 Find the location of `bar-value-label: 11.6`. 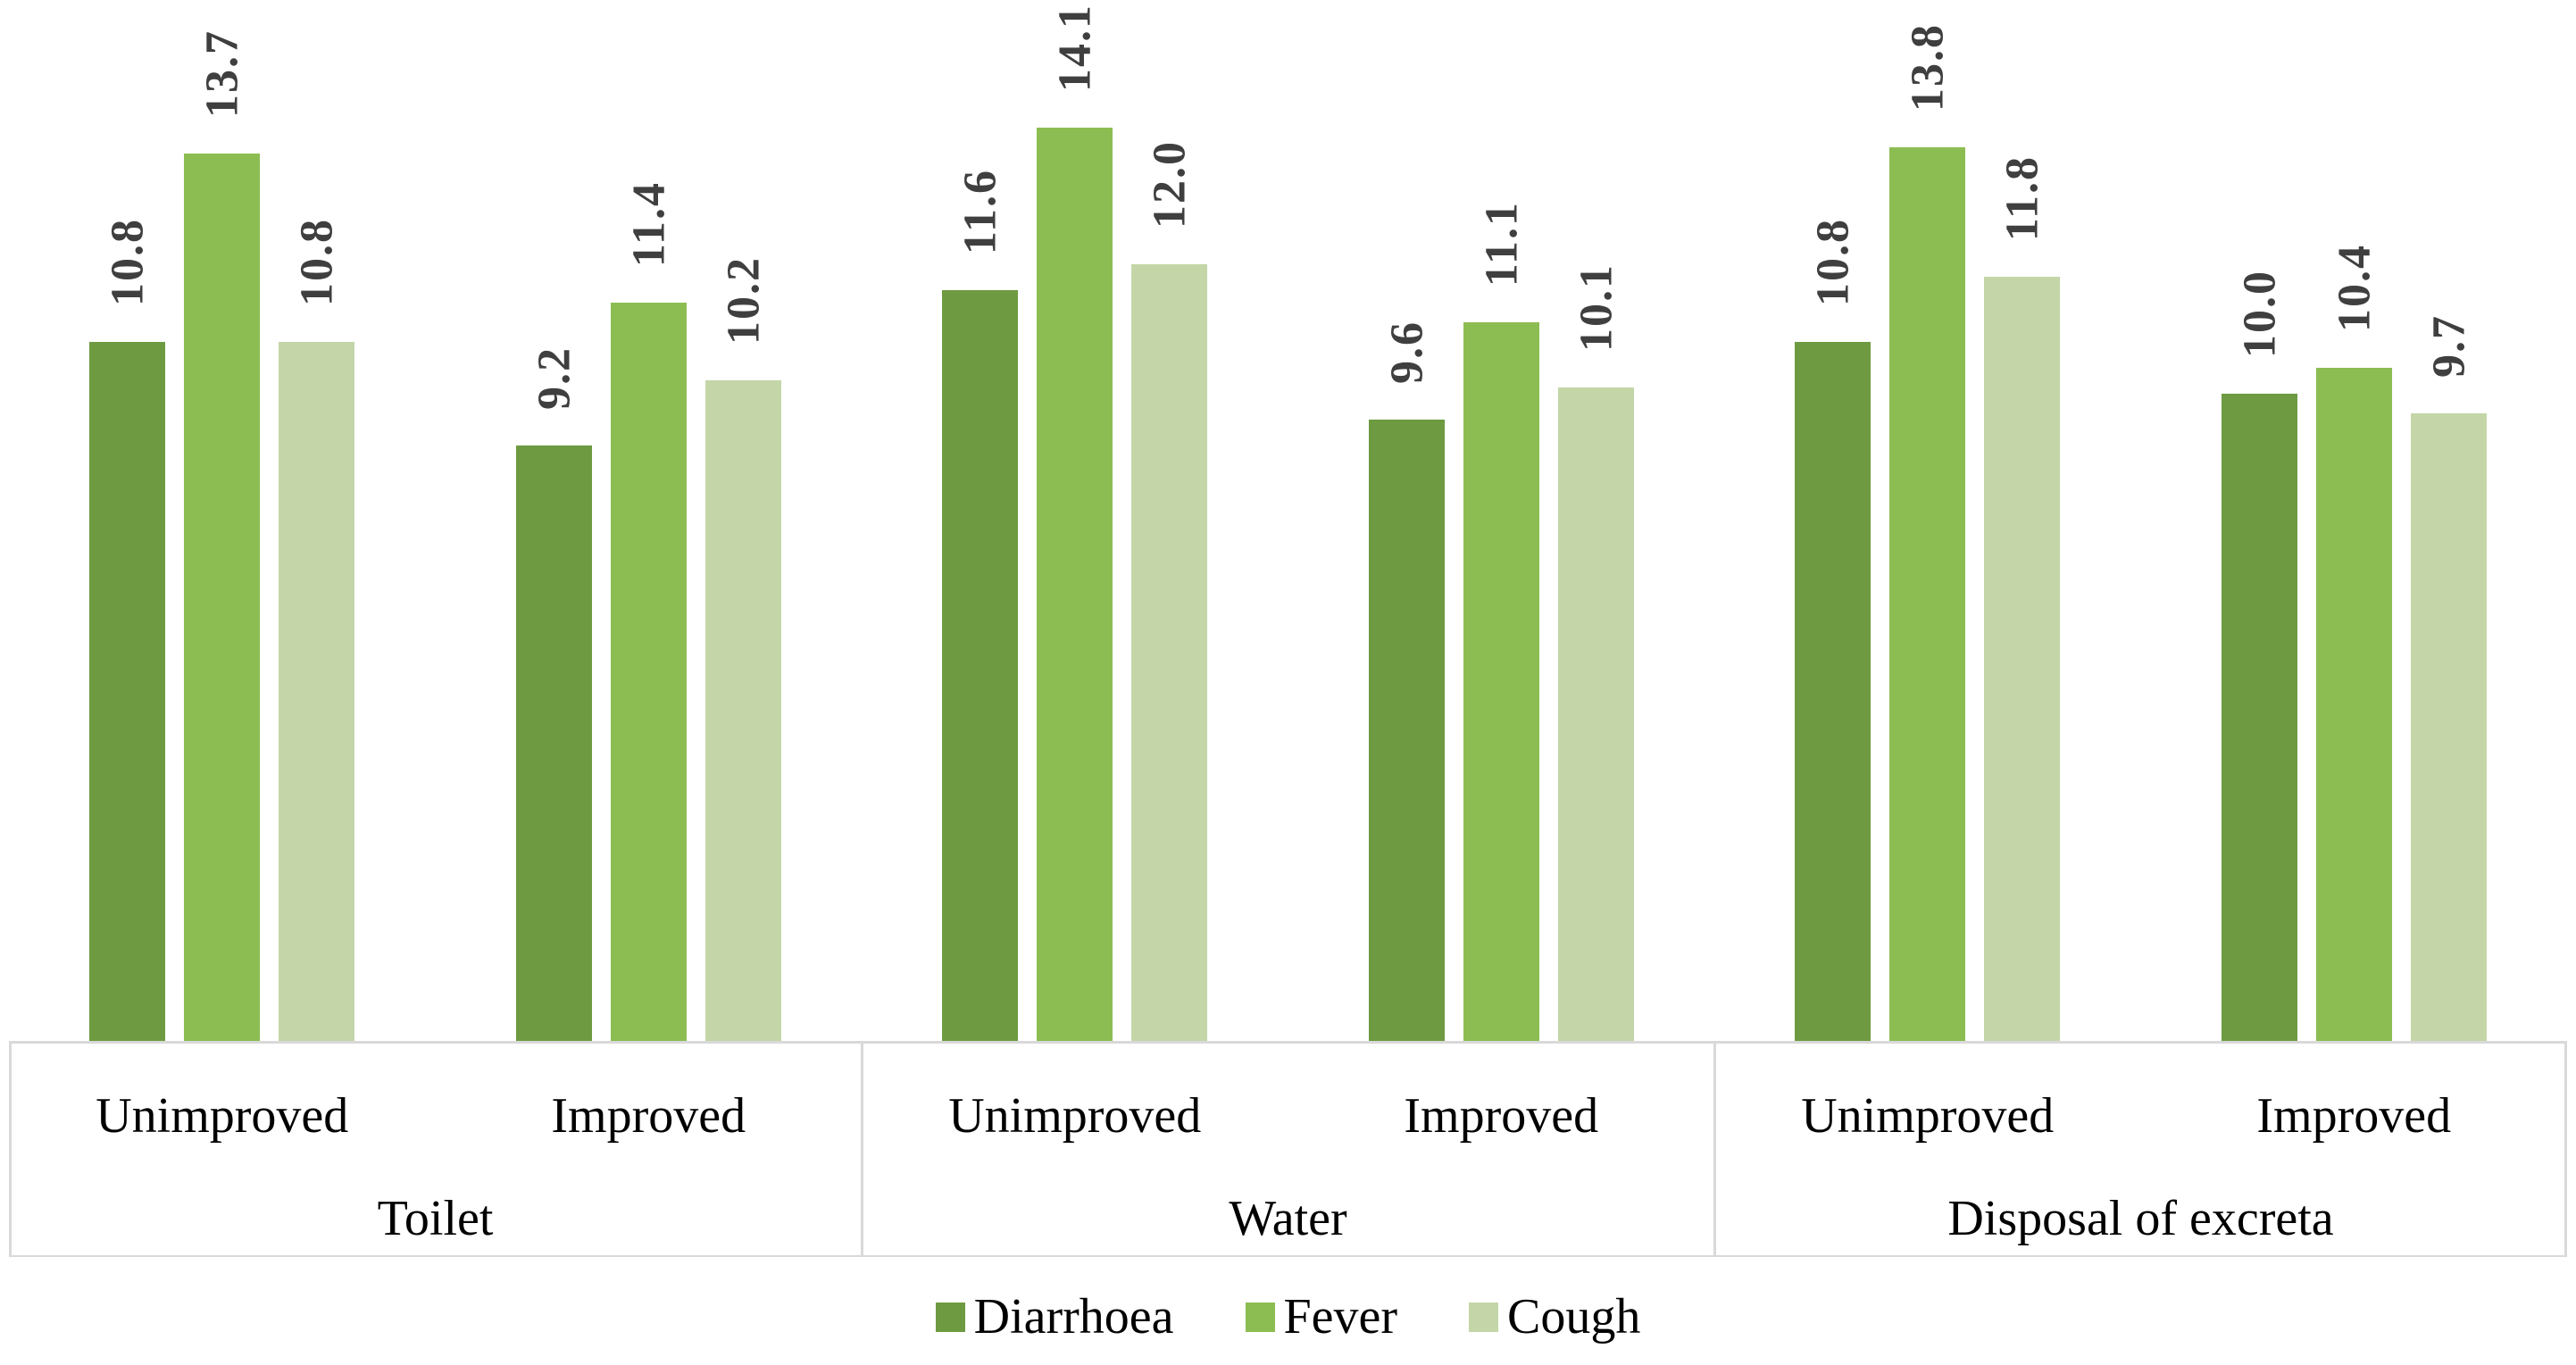

bar-value-label: 11.6 is located at coordinates (980, 211).